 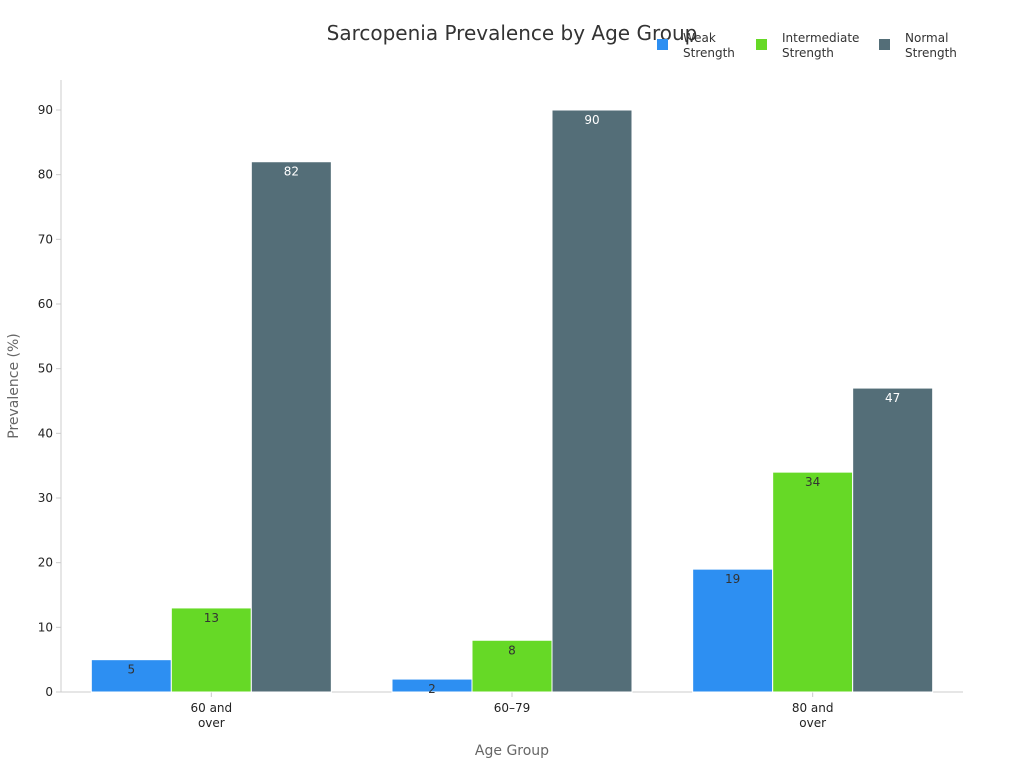 I want to click on y-tick-label: 20, so click(x=45, y=563).